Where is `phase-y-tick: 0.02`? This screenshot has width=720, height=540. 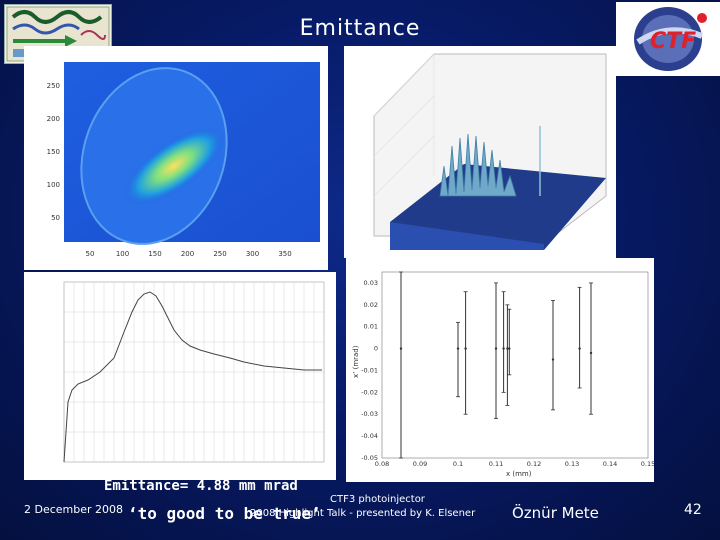 phase-y-tick: 0.02 is located at coordinates (371, 305).